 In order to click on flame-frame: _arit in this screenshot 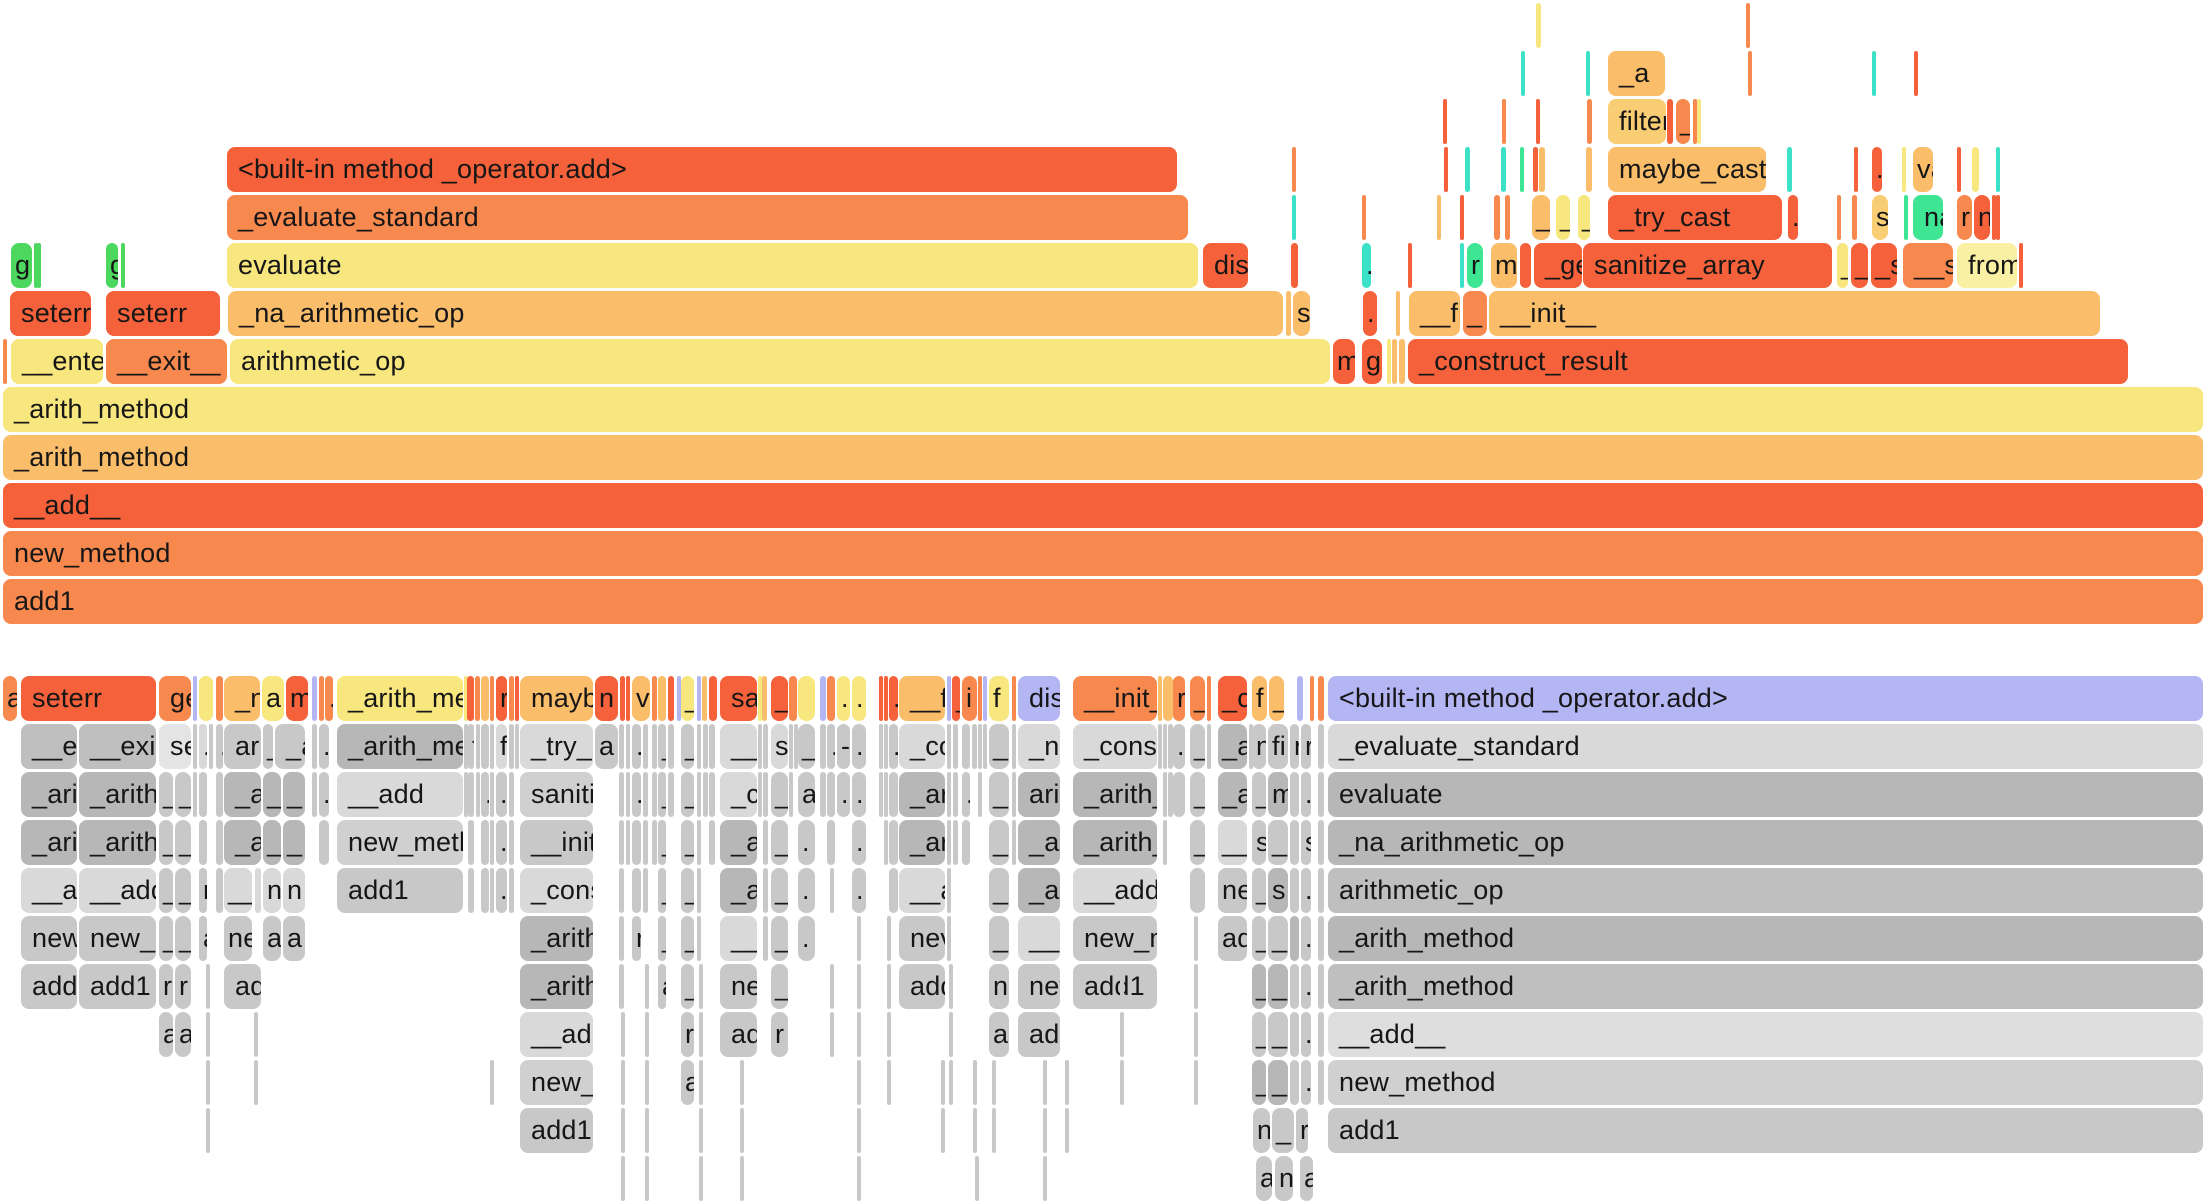, I will do `click(49, 842)`.